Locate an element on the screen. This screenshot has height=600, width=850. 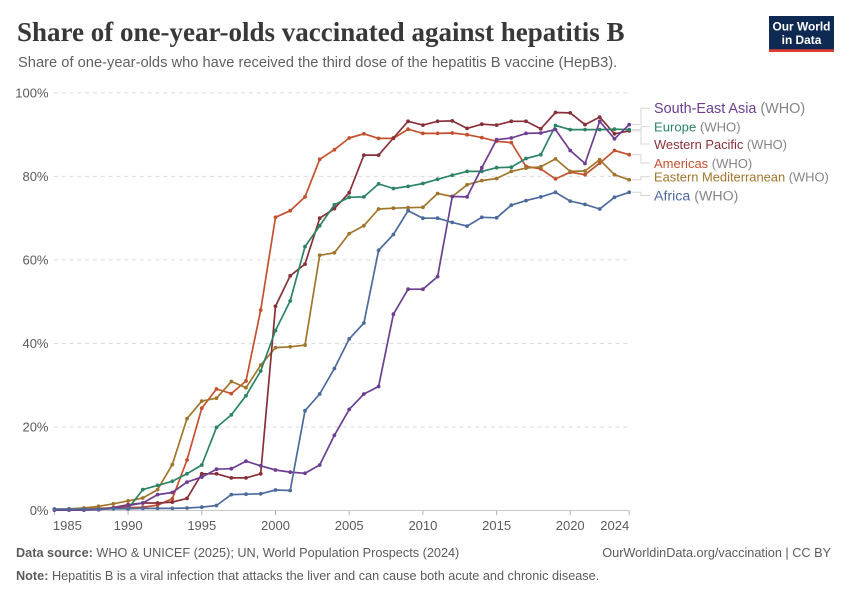
svg-text: 100% is located at coordinates (32, 92).